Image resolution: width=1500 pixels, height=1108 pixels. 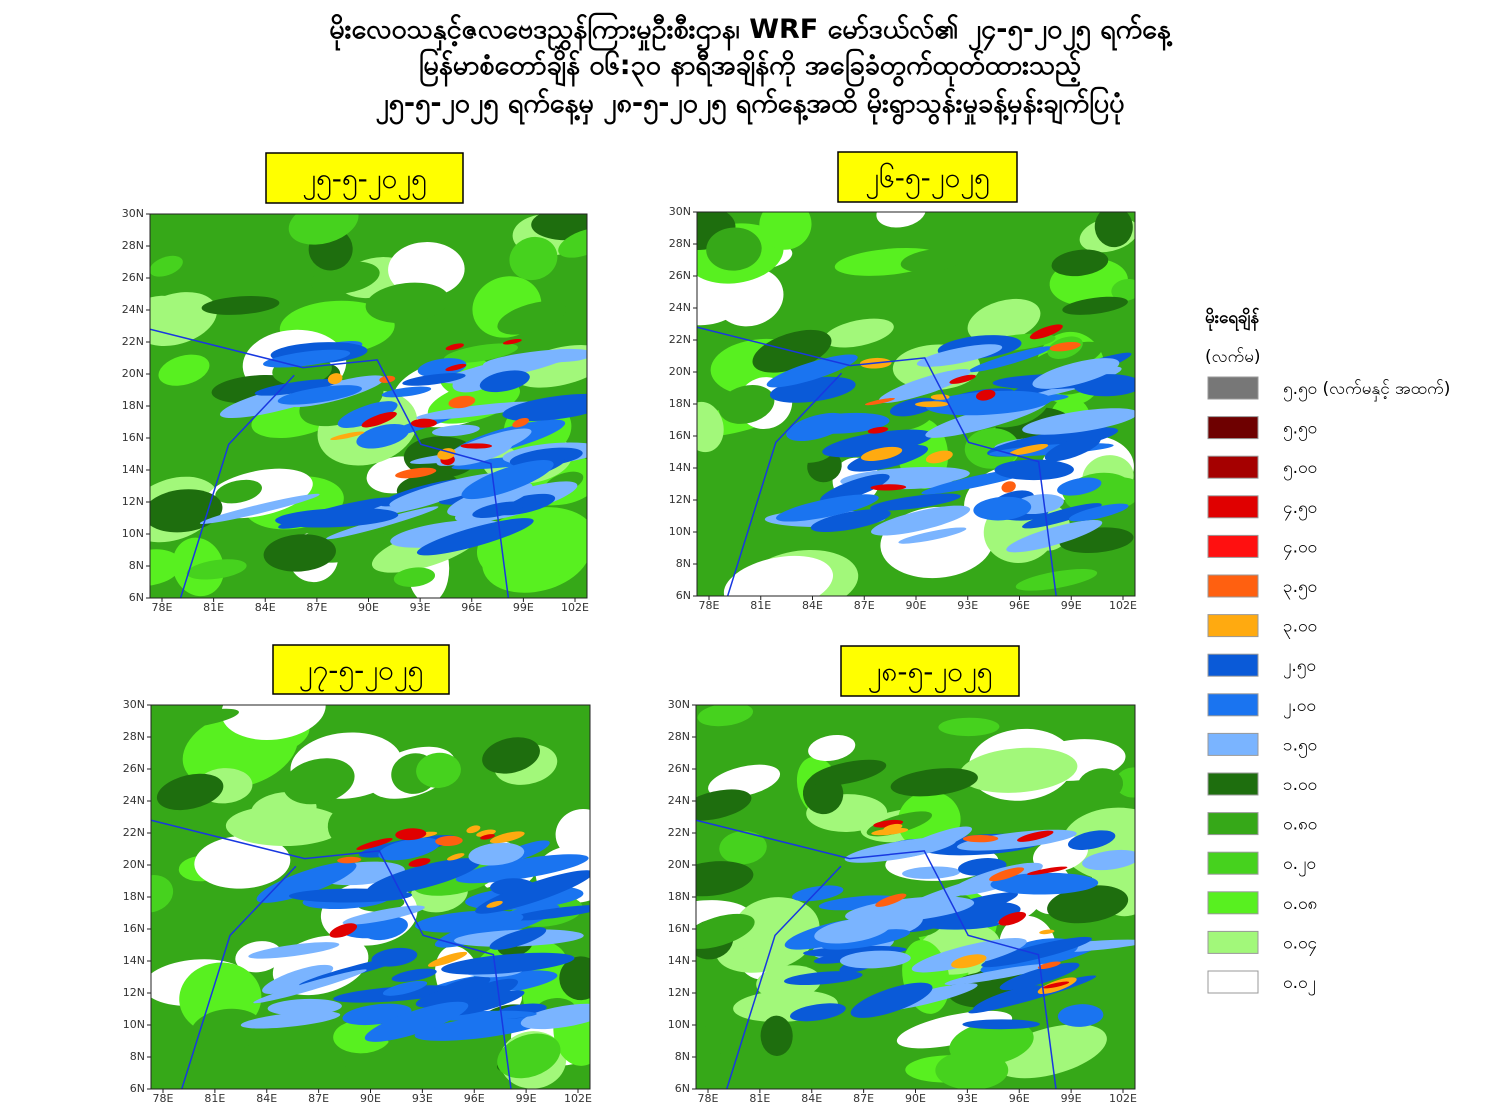 What do you see at coordinates (575, 607) in the screenshot?
I see `x-tick-label: 102E` at bounding box center [575, 607].